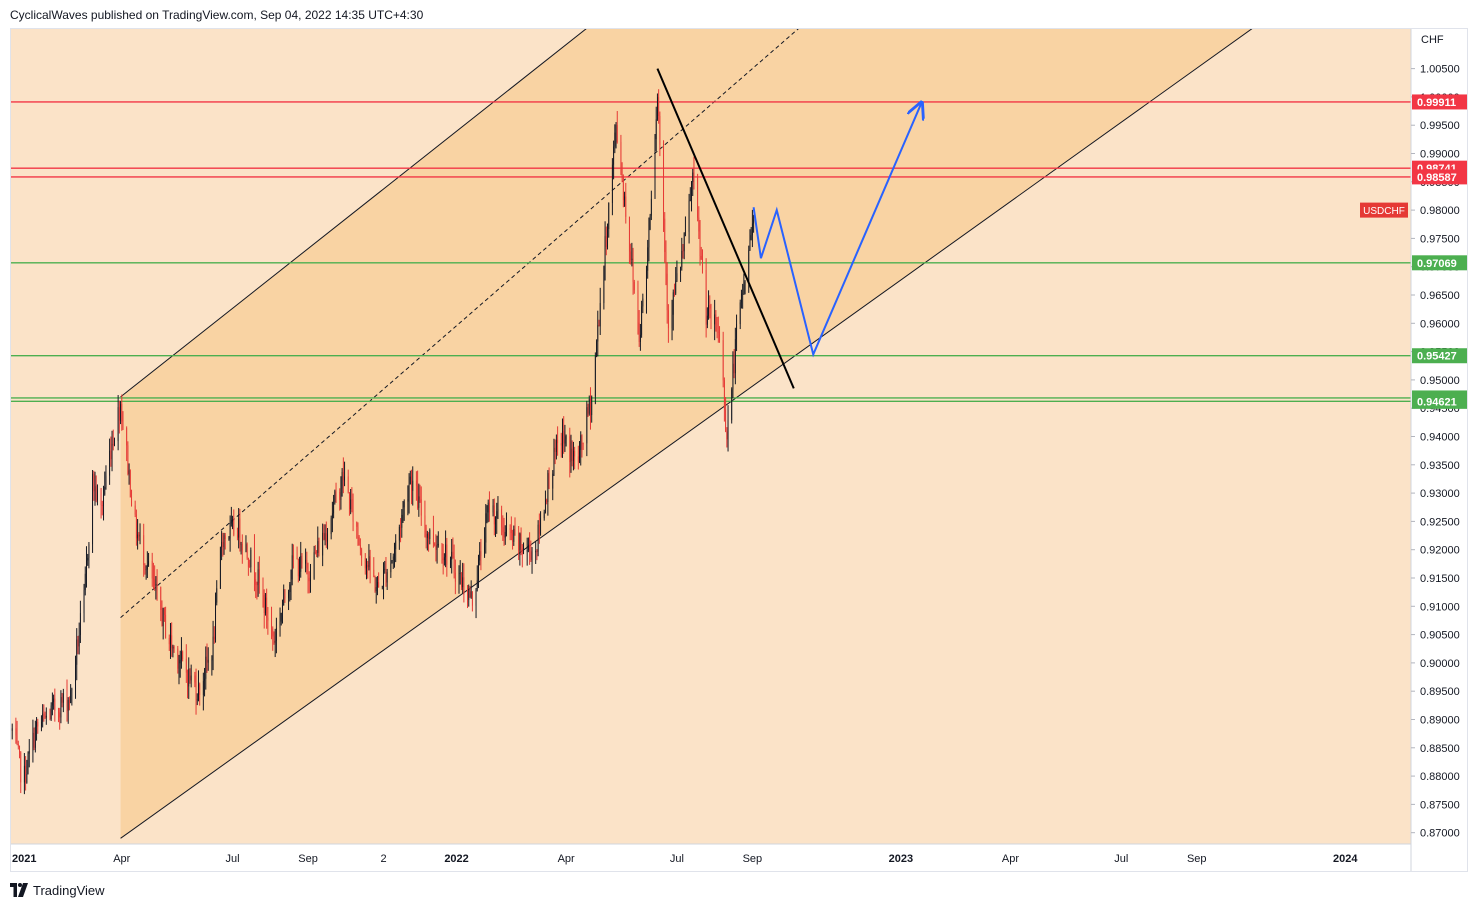  I want to click on y-tick-label: 0.89500, so click(1440, 692).